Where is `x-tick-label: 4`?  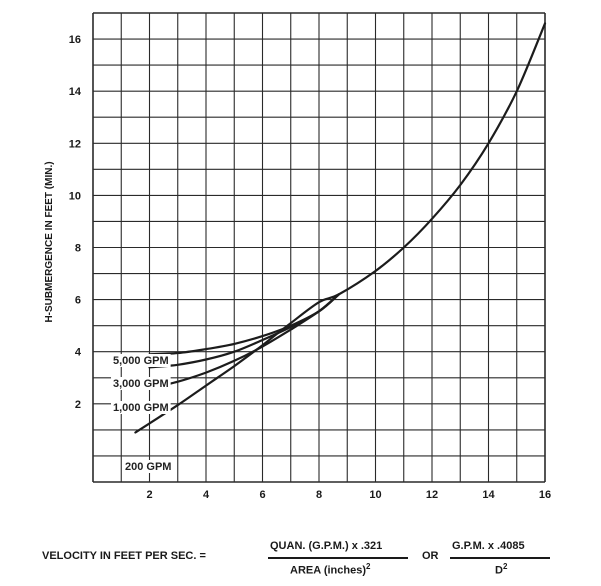 x-tick-label: 4 is located at coordinates (206, 495).